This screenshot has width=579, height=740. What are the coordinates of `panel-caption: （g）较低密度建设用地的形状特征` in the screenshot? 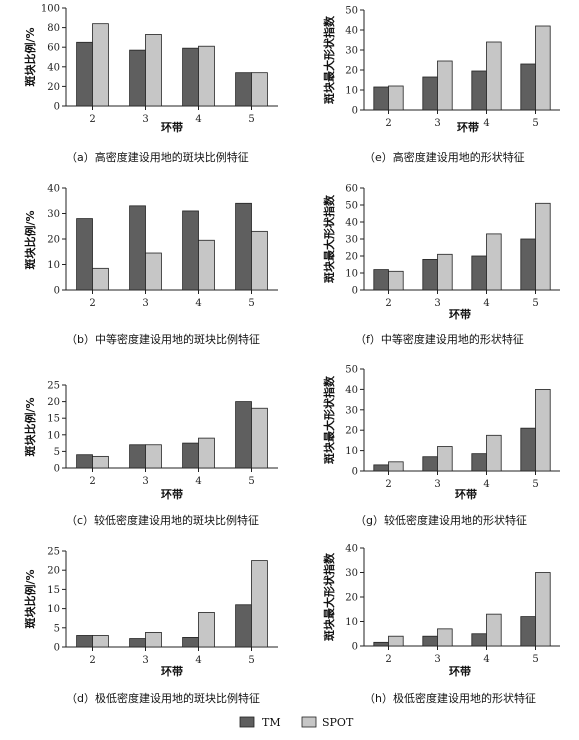 It's located at (441, 520).